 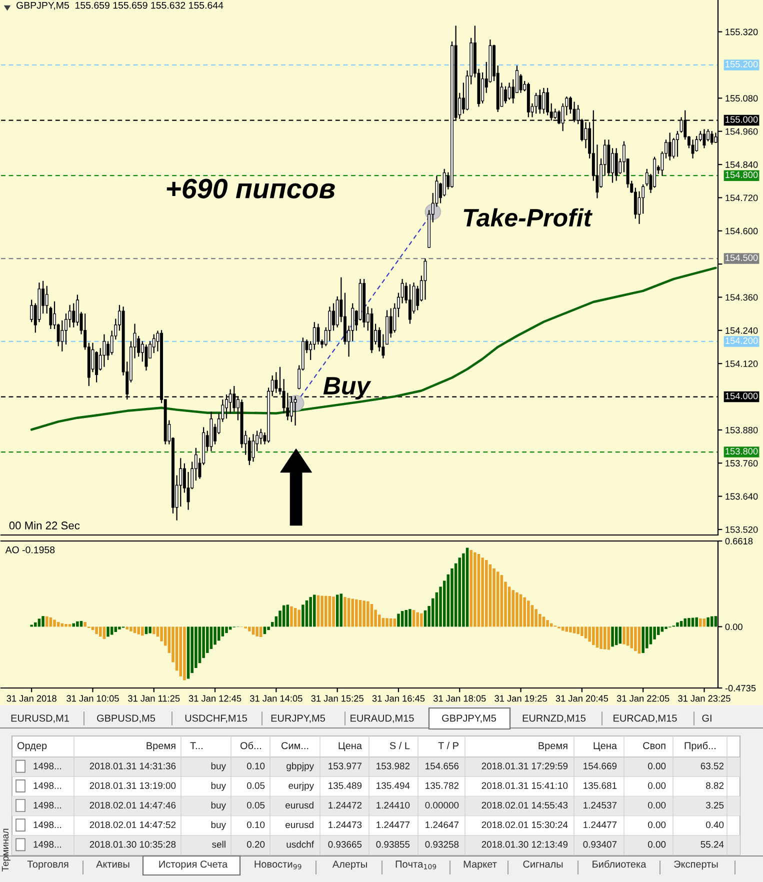 What do you see at coordinates (528, 217) in the screenshot?
I see `annotation: Take-Profit` at bounding box center [528, 217].